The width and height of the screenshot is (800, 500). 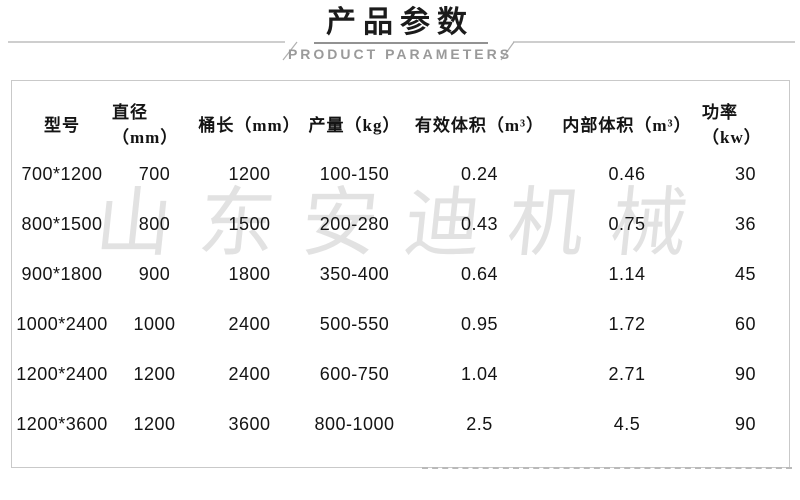 I want to click on table-cell: 0.95, so click(x=479, y=323).